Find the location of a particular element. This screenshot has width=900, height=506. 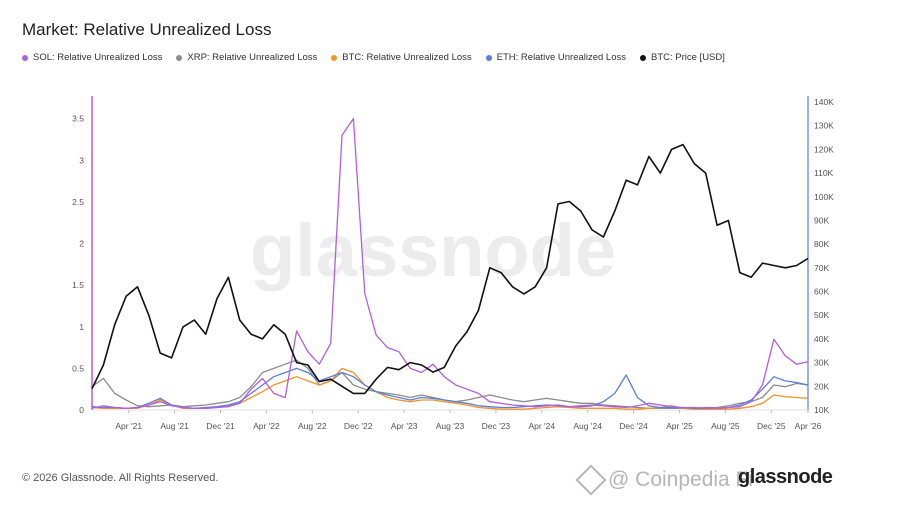

x-tick-label: Aug '21 is located at coordinates (174, 426).